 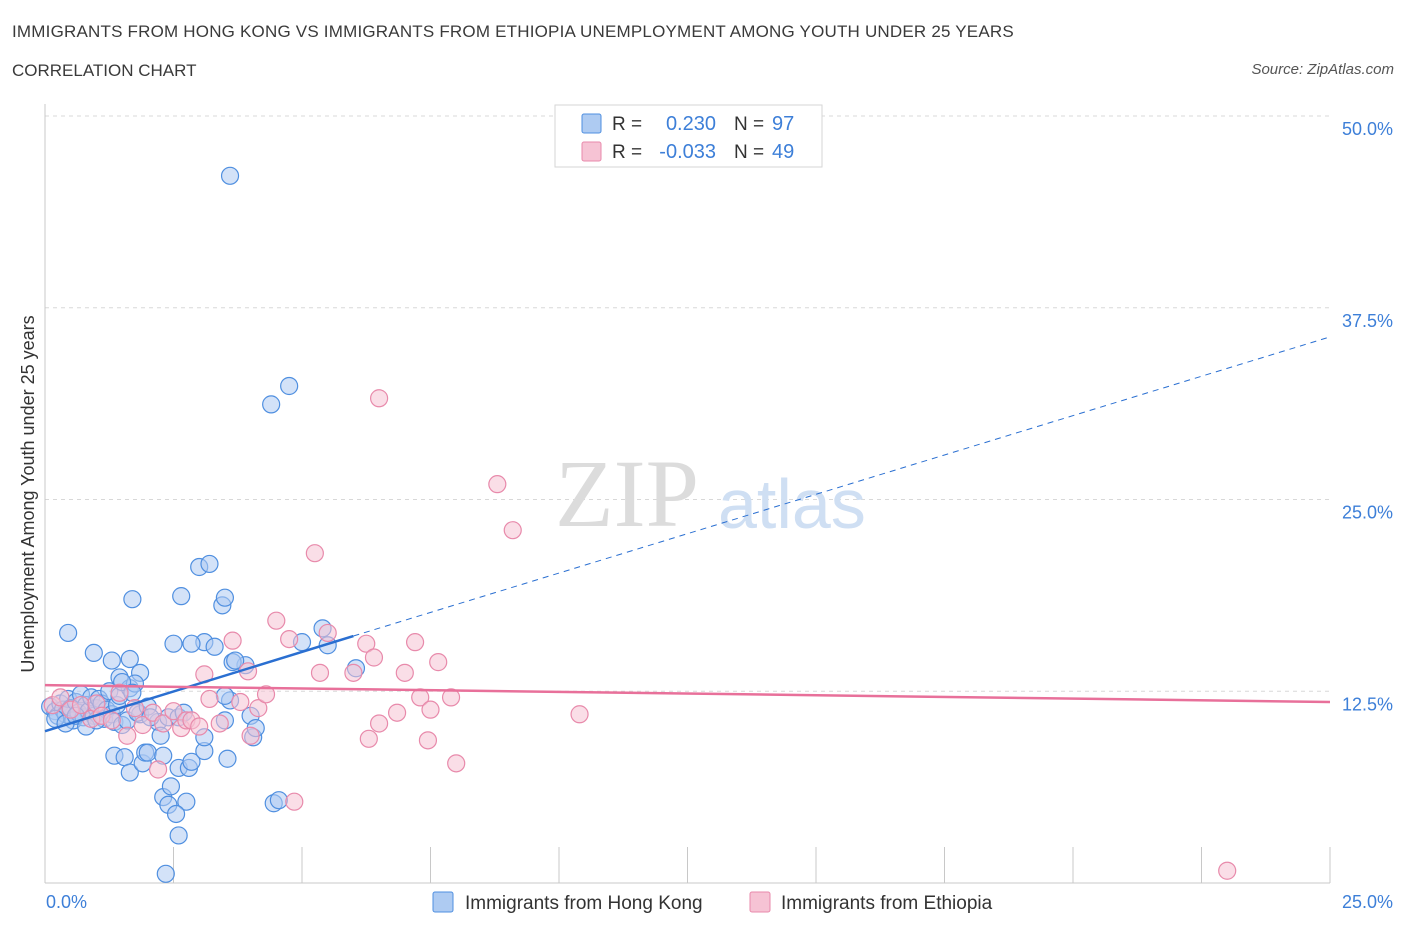 What do you see at coordinates (1322, 69) in the screenshot?
I see `source-credit: Source: ZipAtlas.com` at bounding box center [1322, 69].